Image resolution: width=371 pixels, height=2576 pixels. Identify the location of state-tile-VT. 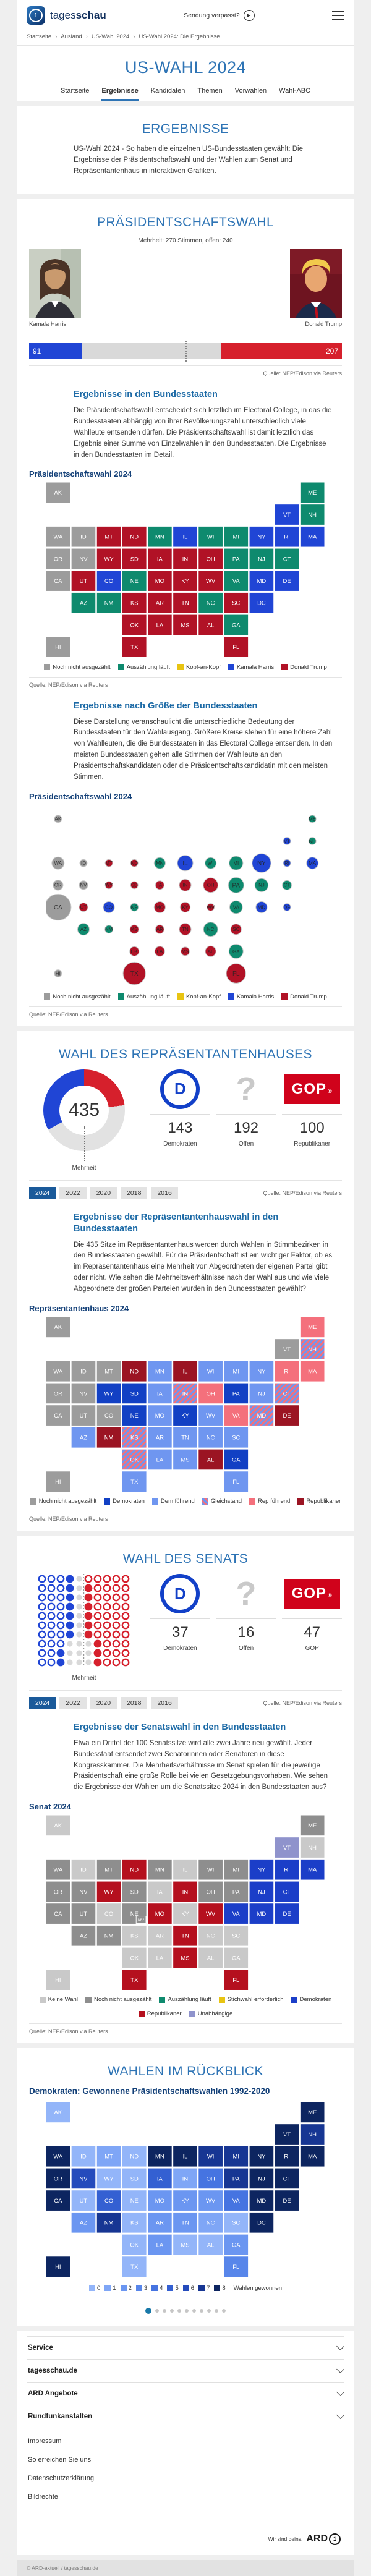
(287, 1847).